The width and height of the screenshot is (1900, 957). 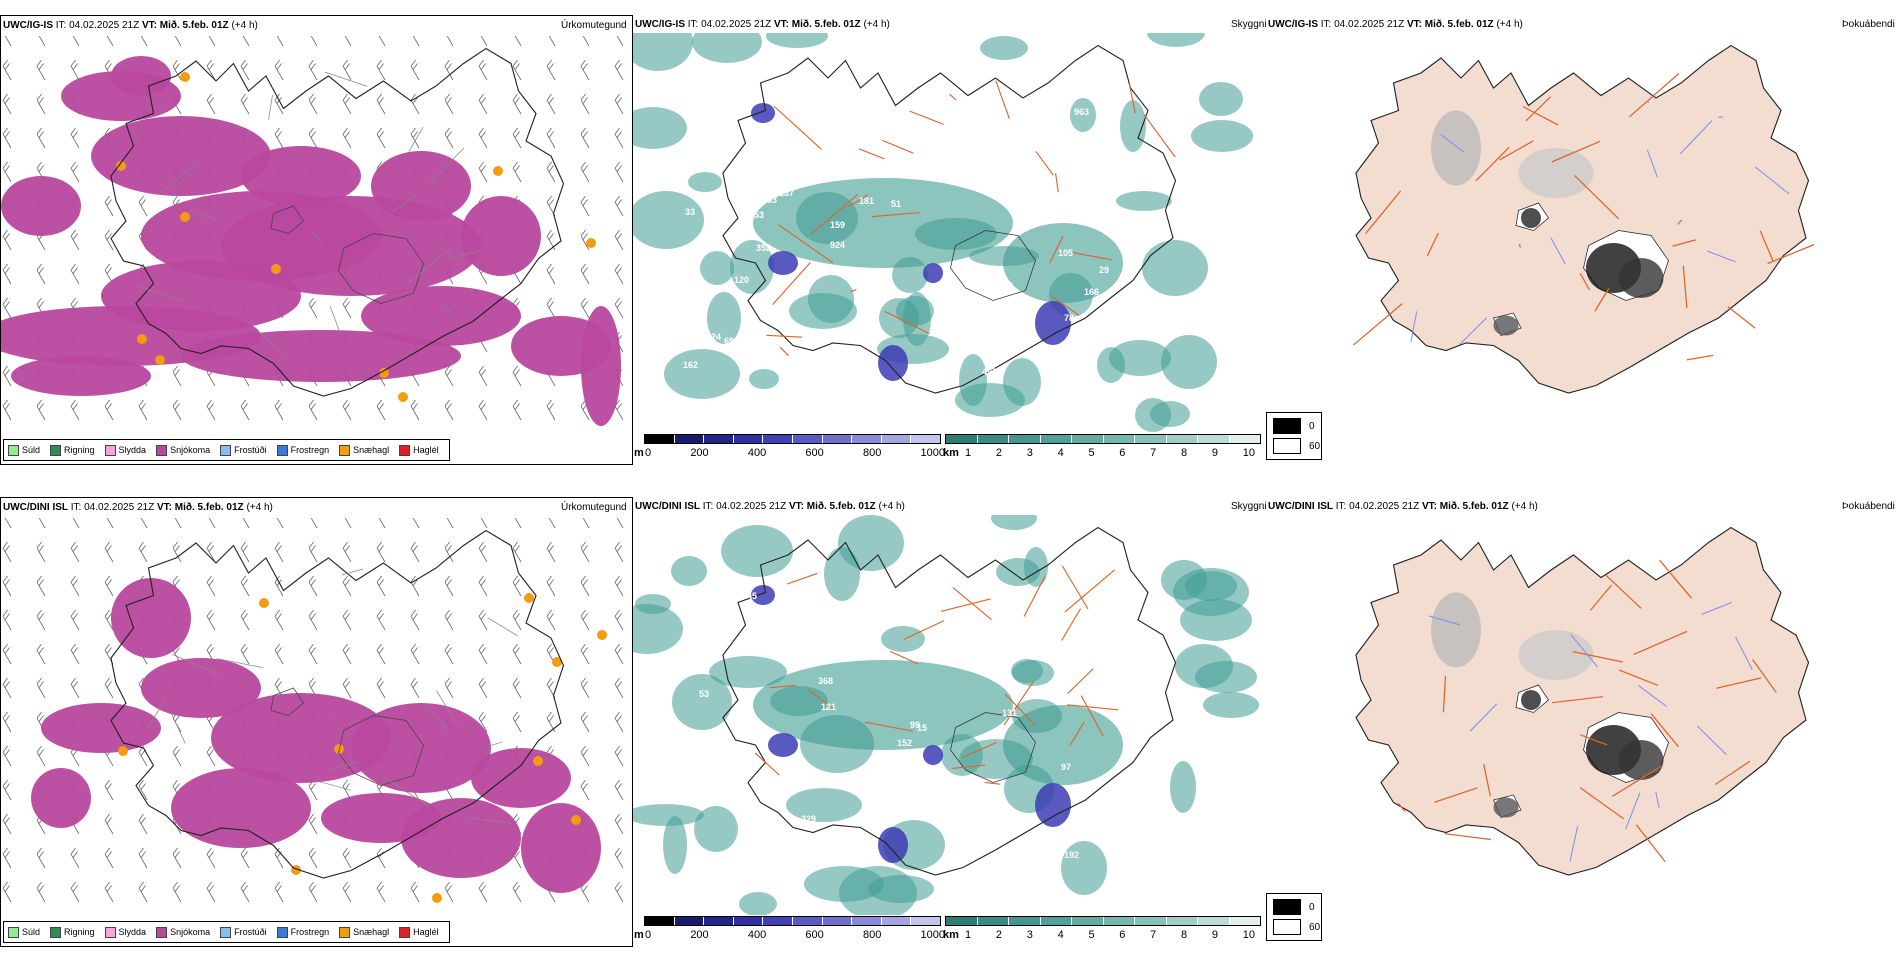 I want to click on offset-label: (+4 h), so click(x=244, y=25).